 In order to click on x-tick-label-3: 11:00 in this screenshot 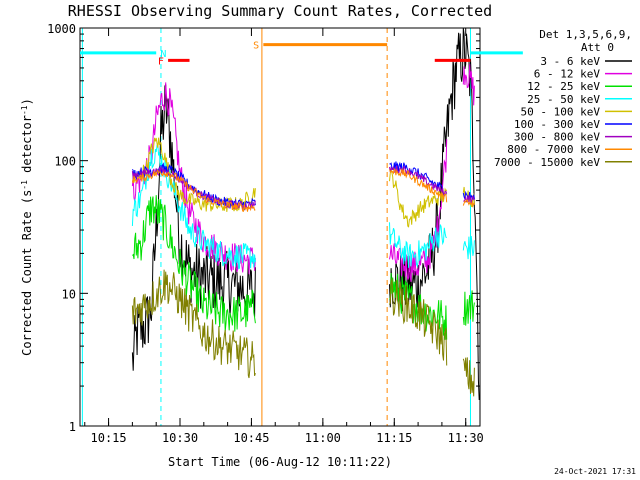, I will do `click(323, 438)`.